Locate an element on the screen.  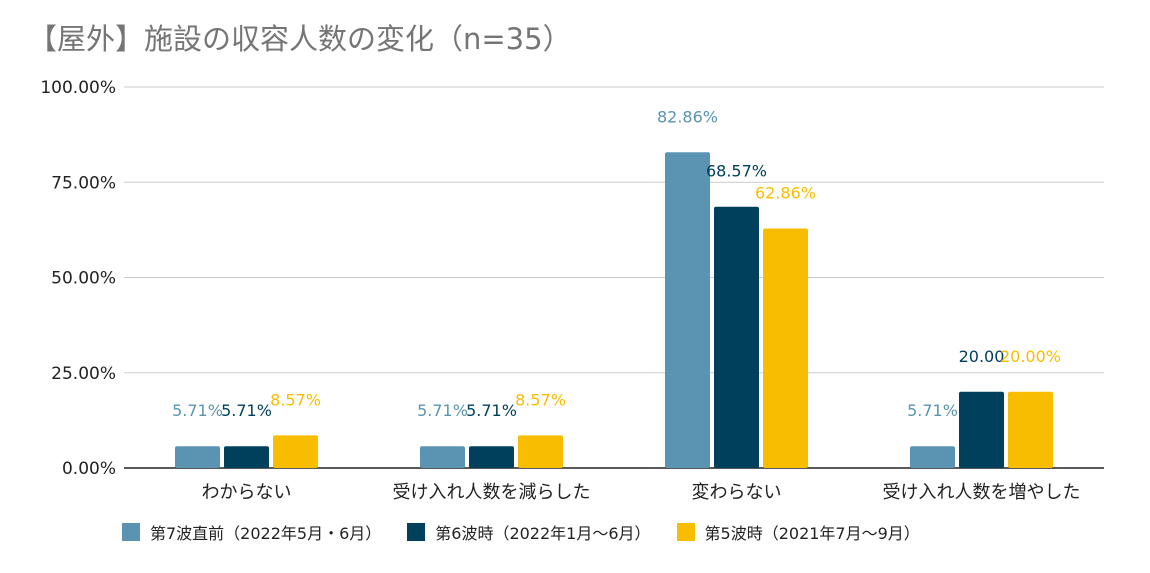
legend-item-series-2: 第6波時（2022年1月〜6月） is located at coordinates (528, 532).